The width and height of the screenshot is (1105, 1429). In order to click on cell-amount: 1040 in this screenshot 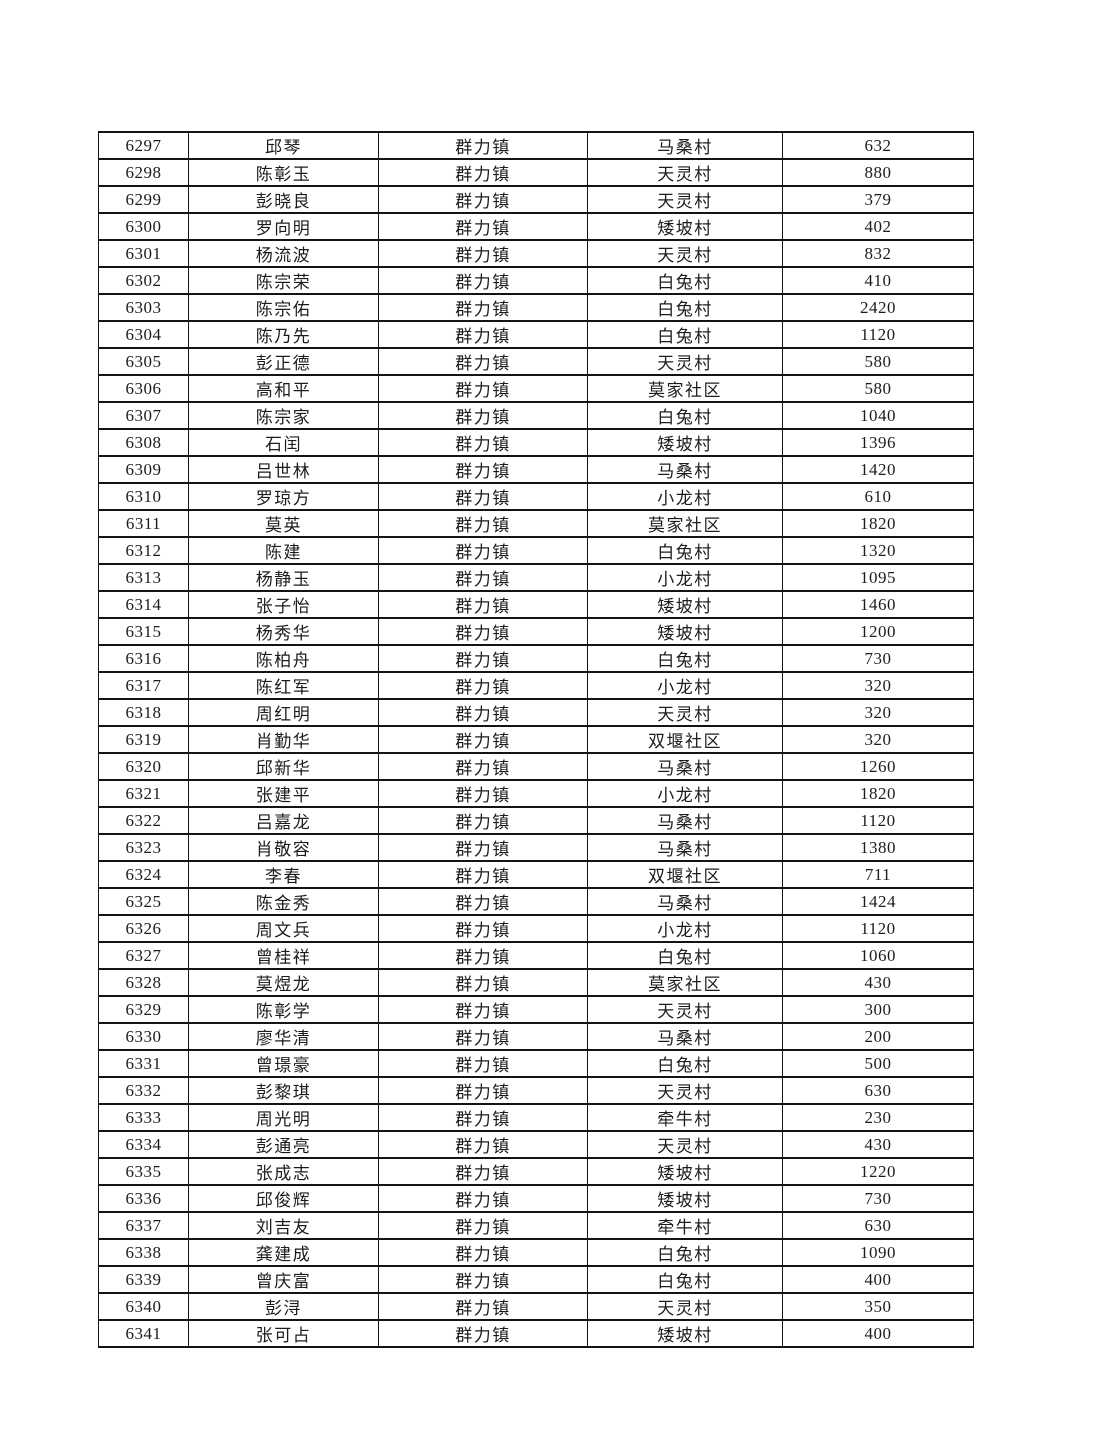, I will do `click(878, 415)`.